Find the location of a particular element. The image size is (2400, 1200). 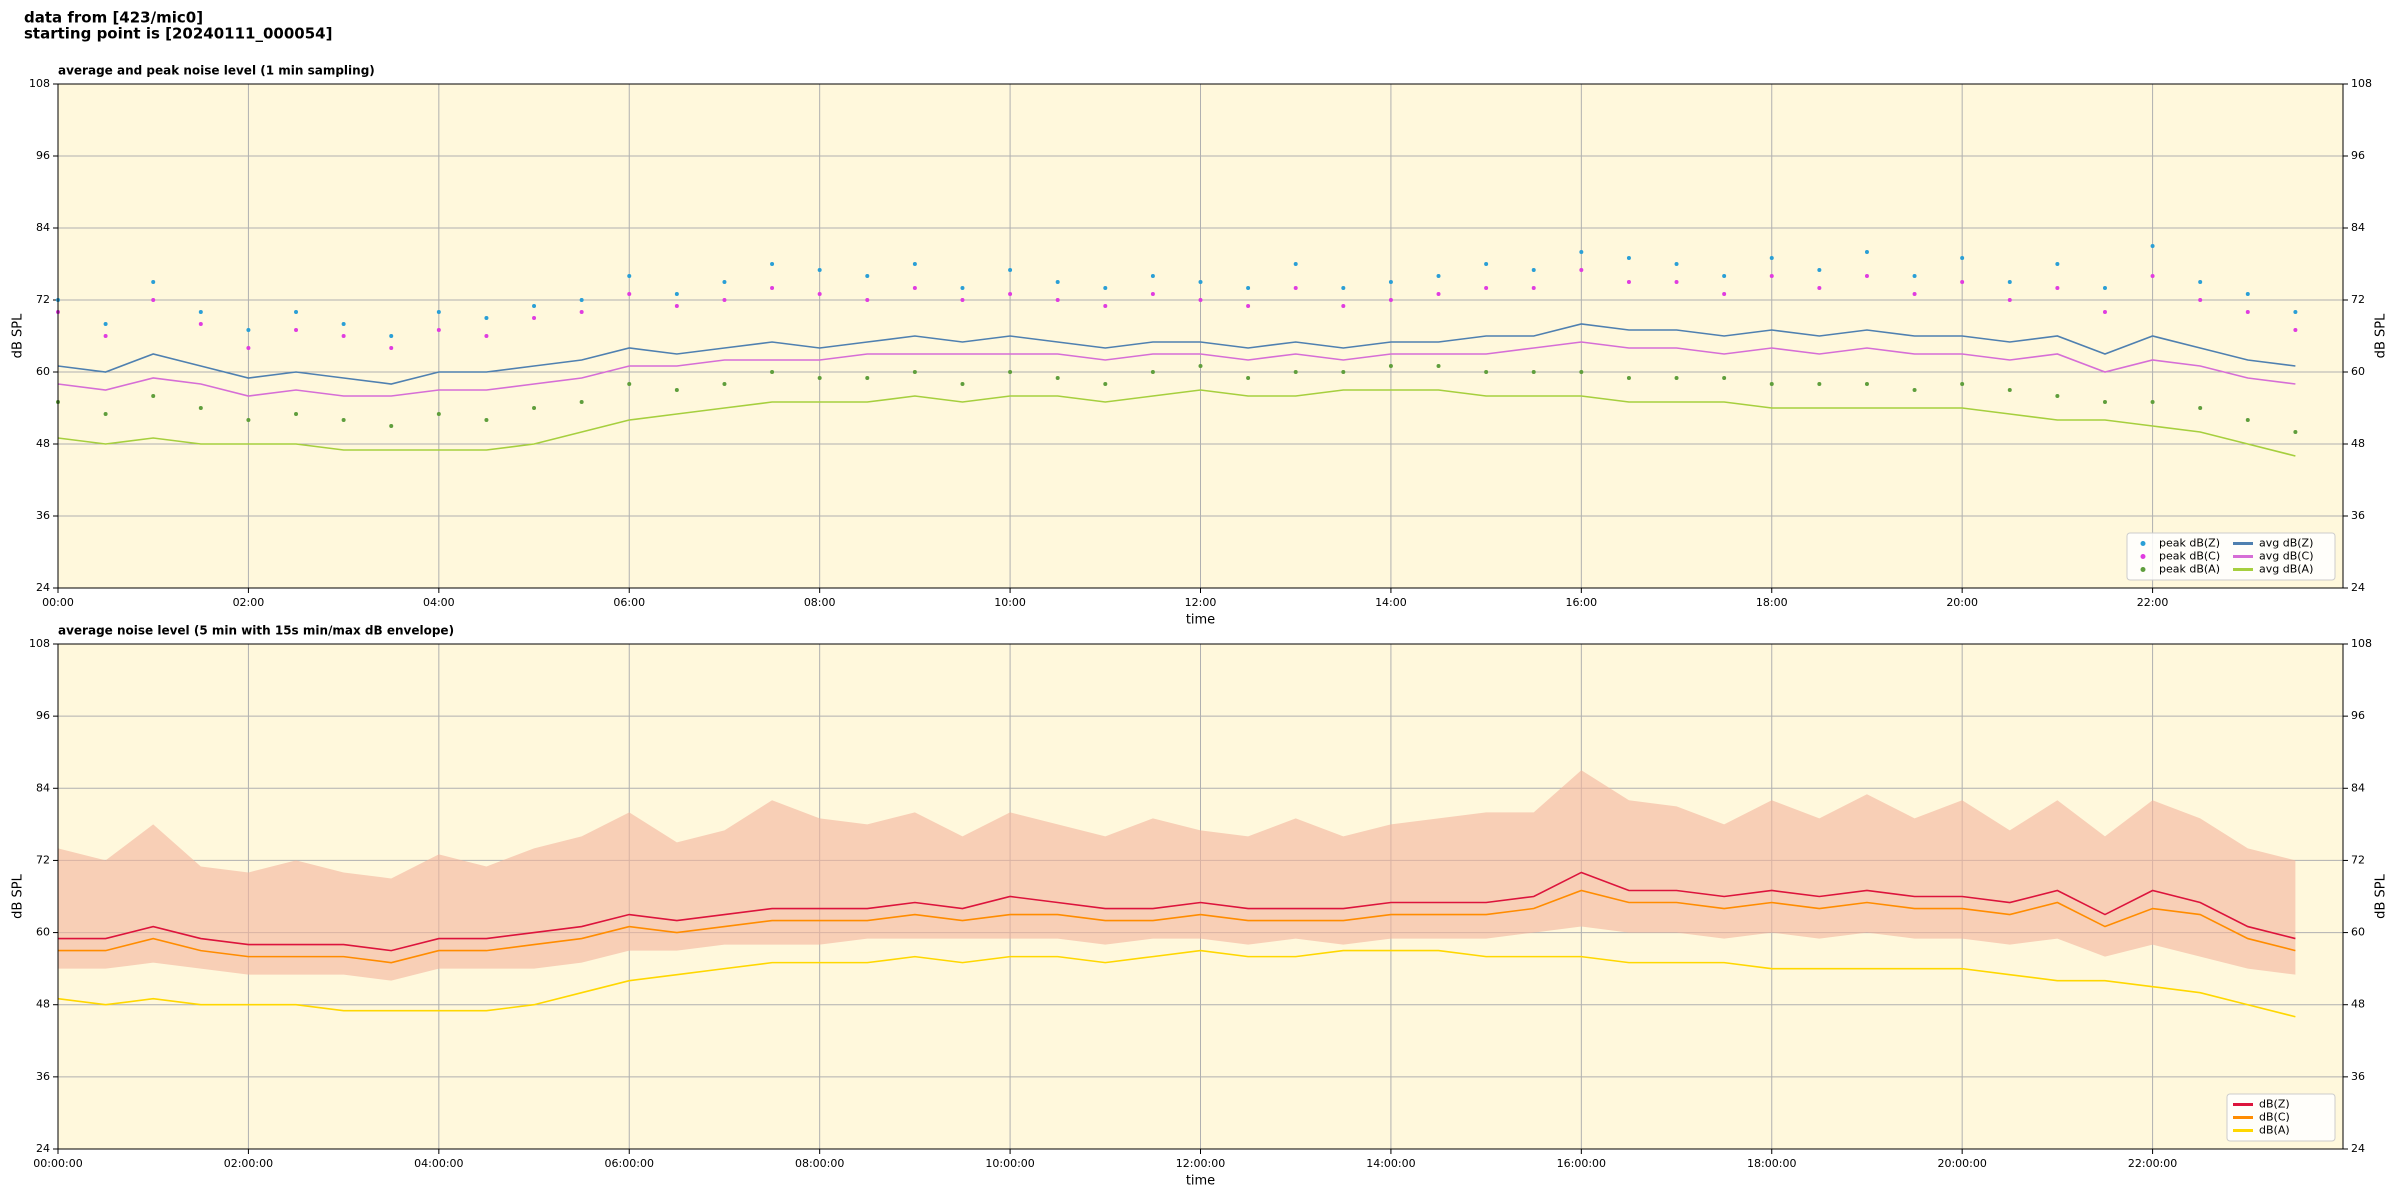

x-tick-label: 14:00 is located at coordinates (1391, 602).